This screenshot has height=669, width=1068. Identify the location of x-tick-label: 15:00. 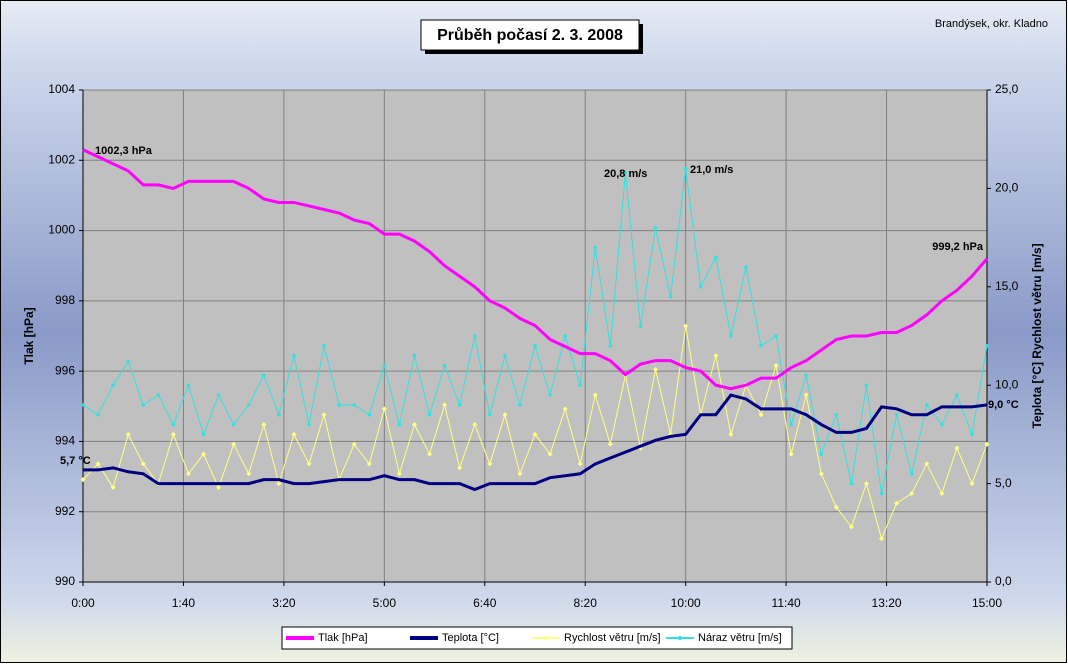
(987, 603).